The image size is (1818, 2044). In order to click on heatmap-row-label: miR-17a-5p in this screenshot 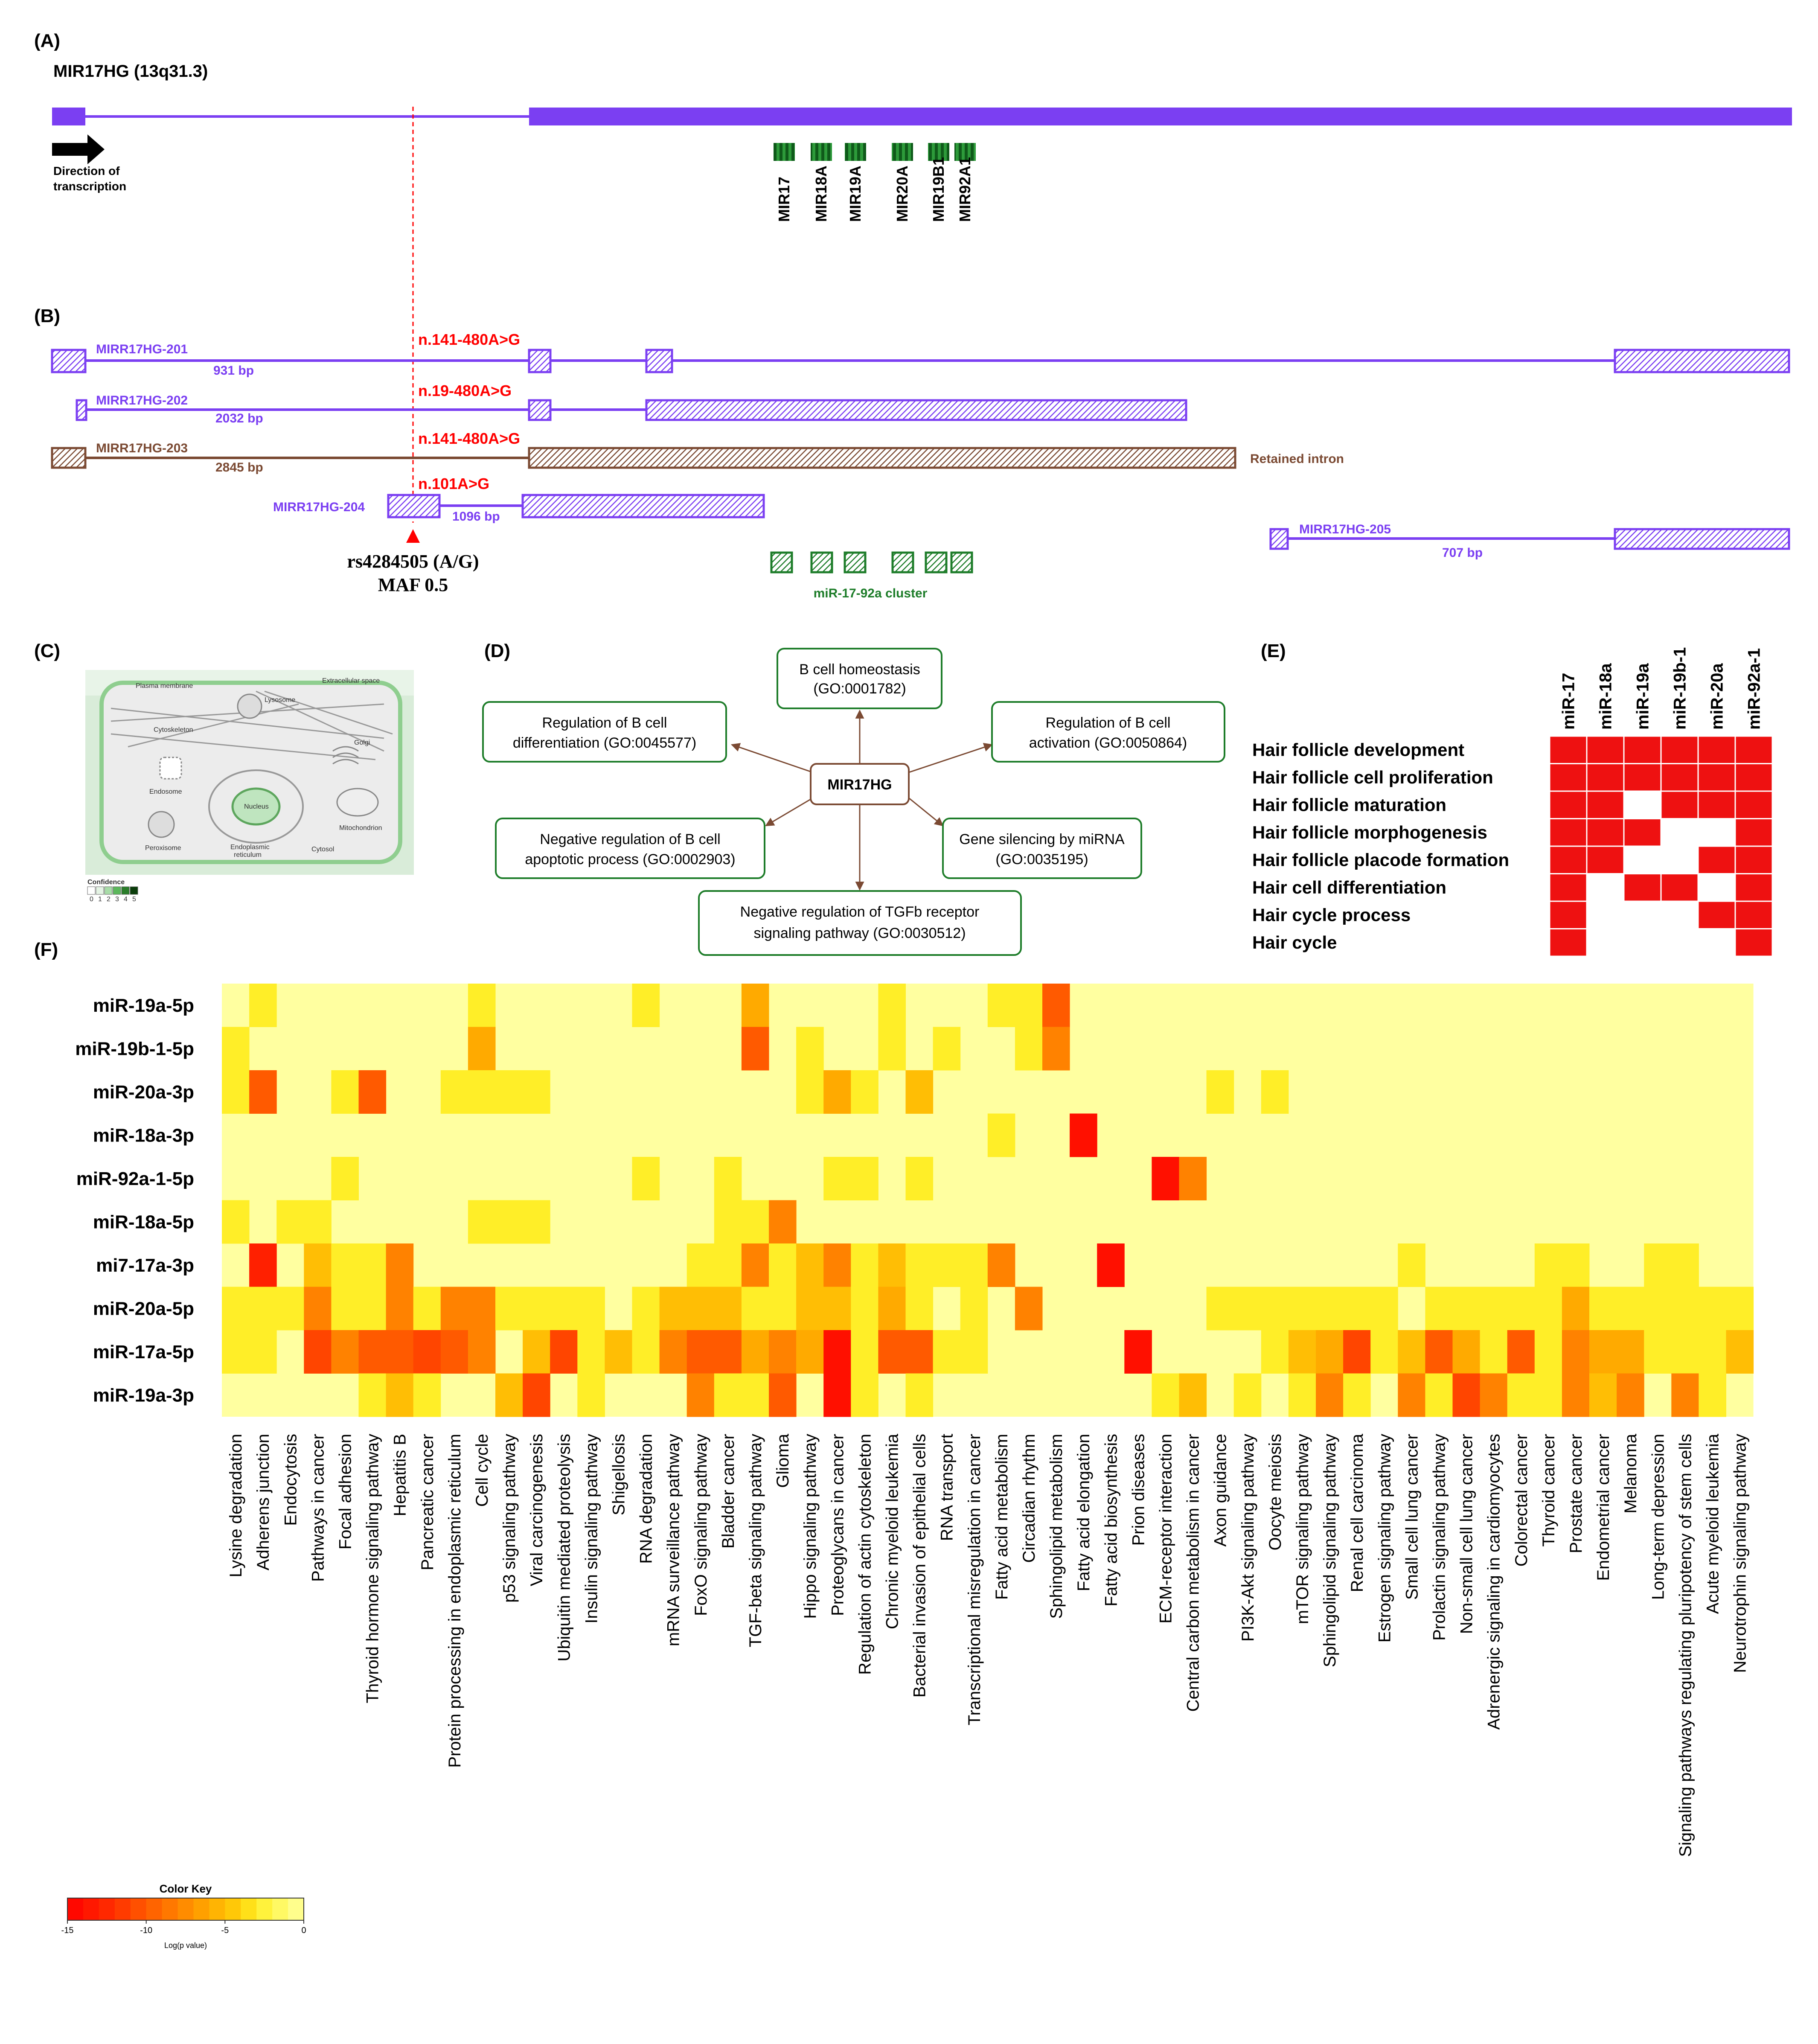, I will do `click(143, 1352)`.